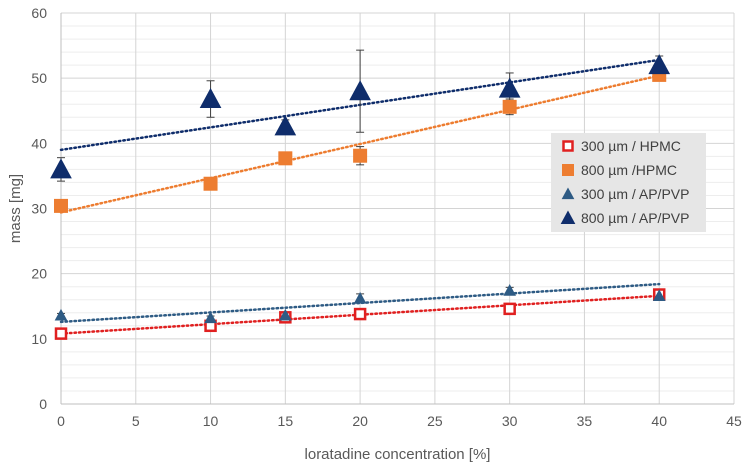 This screenshot has height=469, width=749. I want to click on legend-background, so click(628, 182).